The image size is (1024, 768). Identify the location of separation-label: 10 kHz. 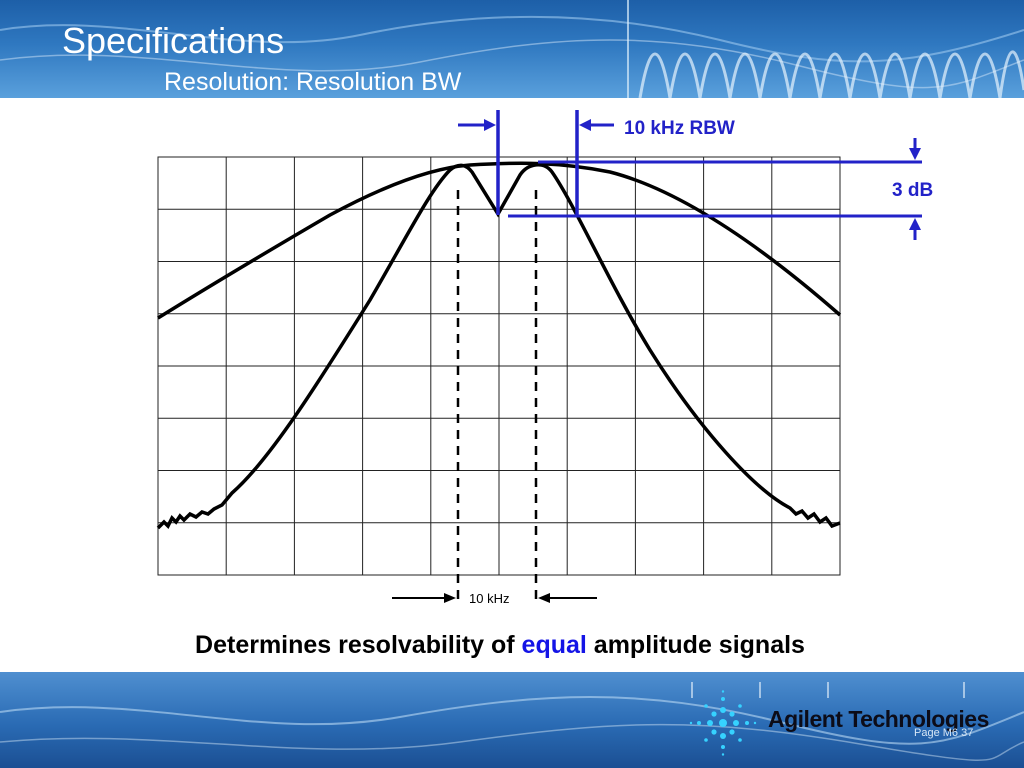
(489, 598).